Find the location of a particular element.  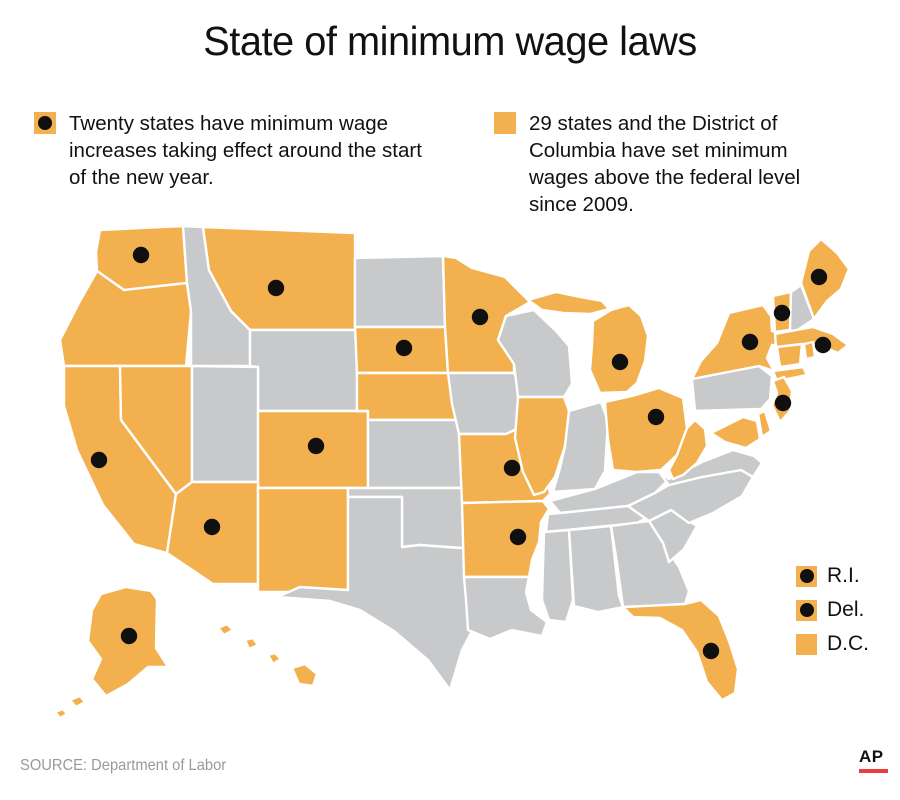

increase-dot-fl is located at coordinates (711, 651).